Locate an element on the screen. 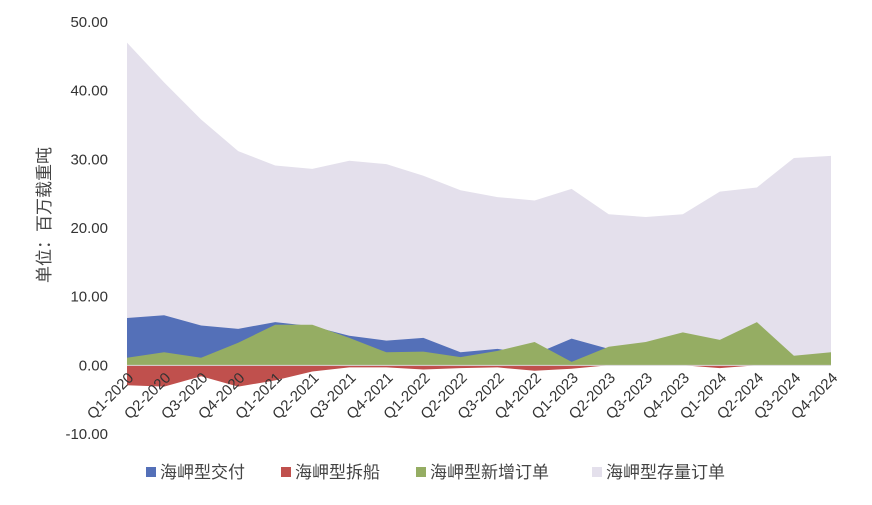 The image size is (872, 505). legend-label: 海岬型拆船 is located at coordinates (337, 473).